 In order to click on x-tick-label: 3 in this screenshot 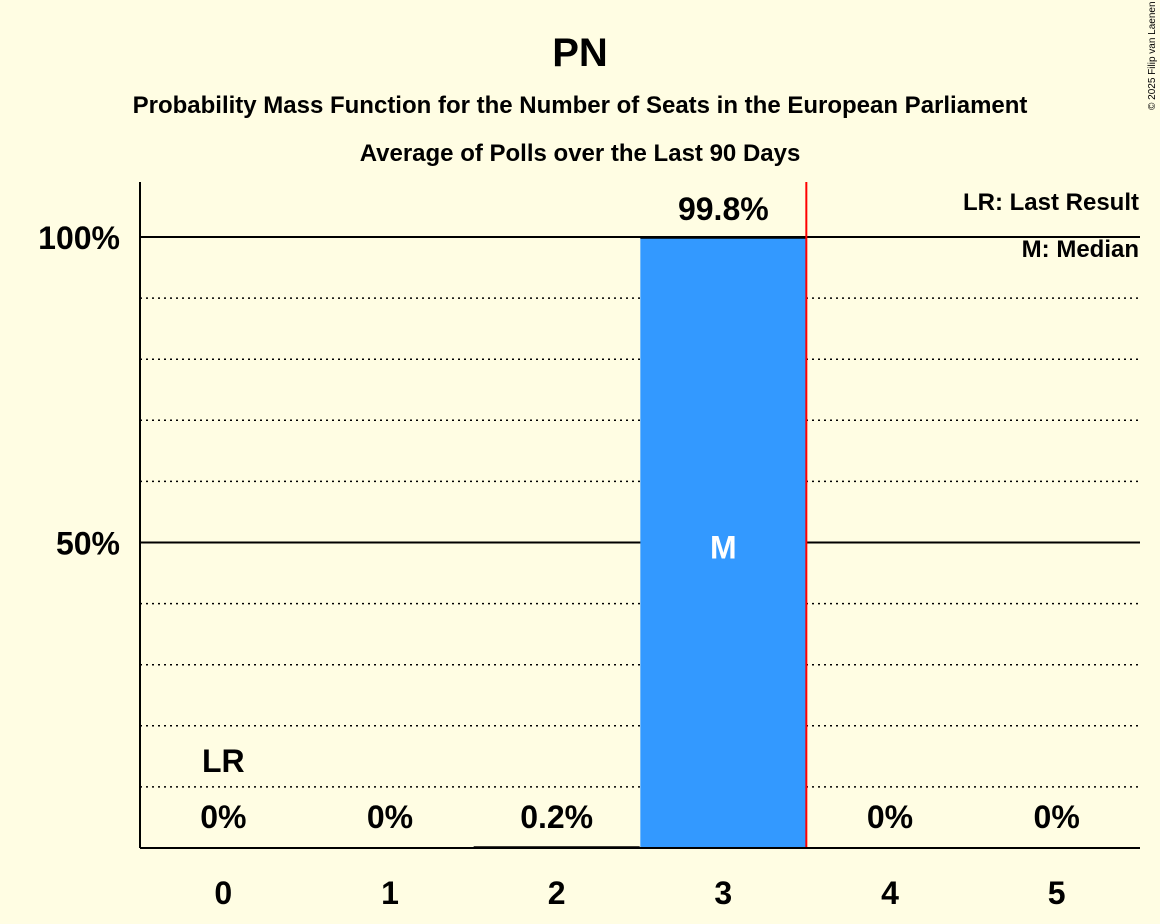, I will do `click(723, 893)`.